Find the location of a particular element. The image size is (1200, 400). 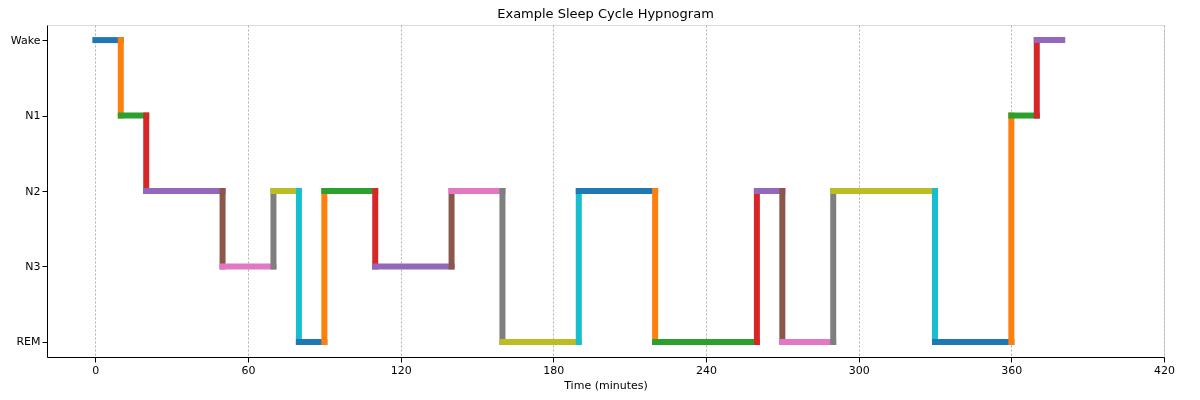

x-tick-label: 180 is located at coordinates (554, 370).